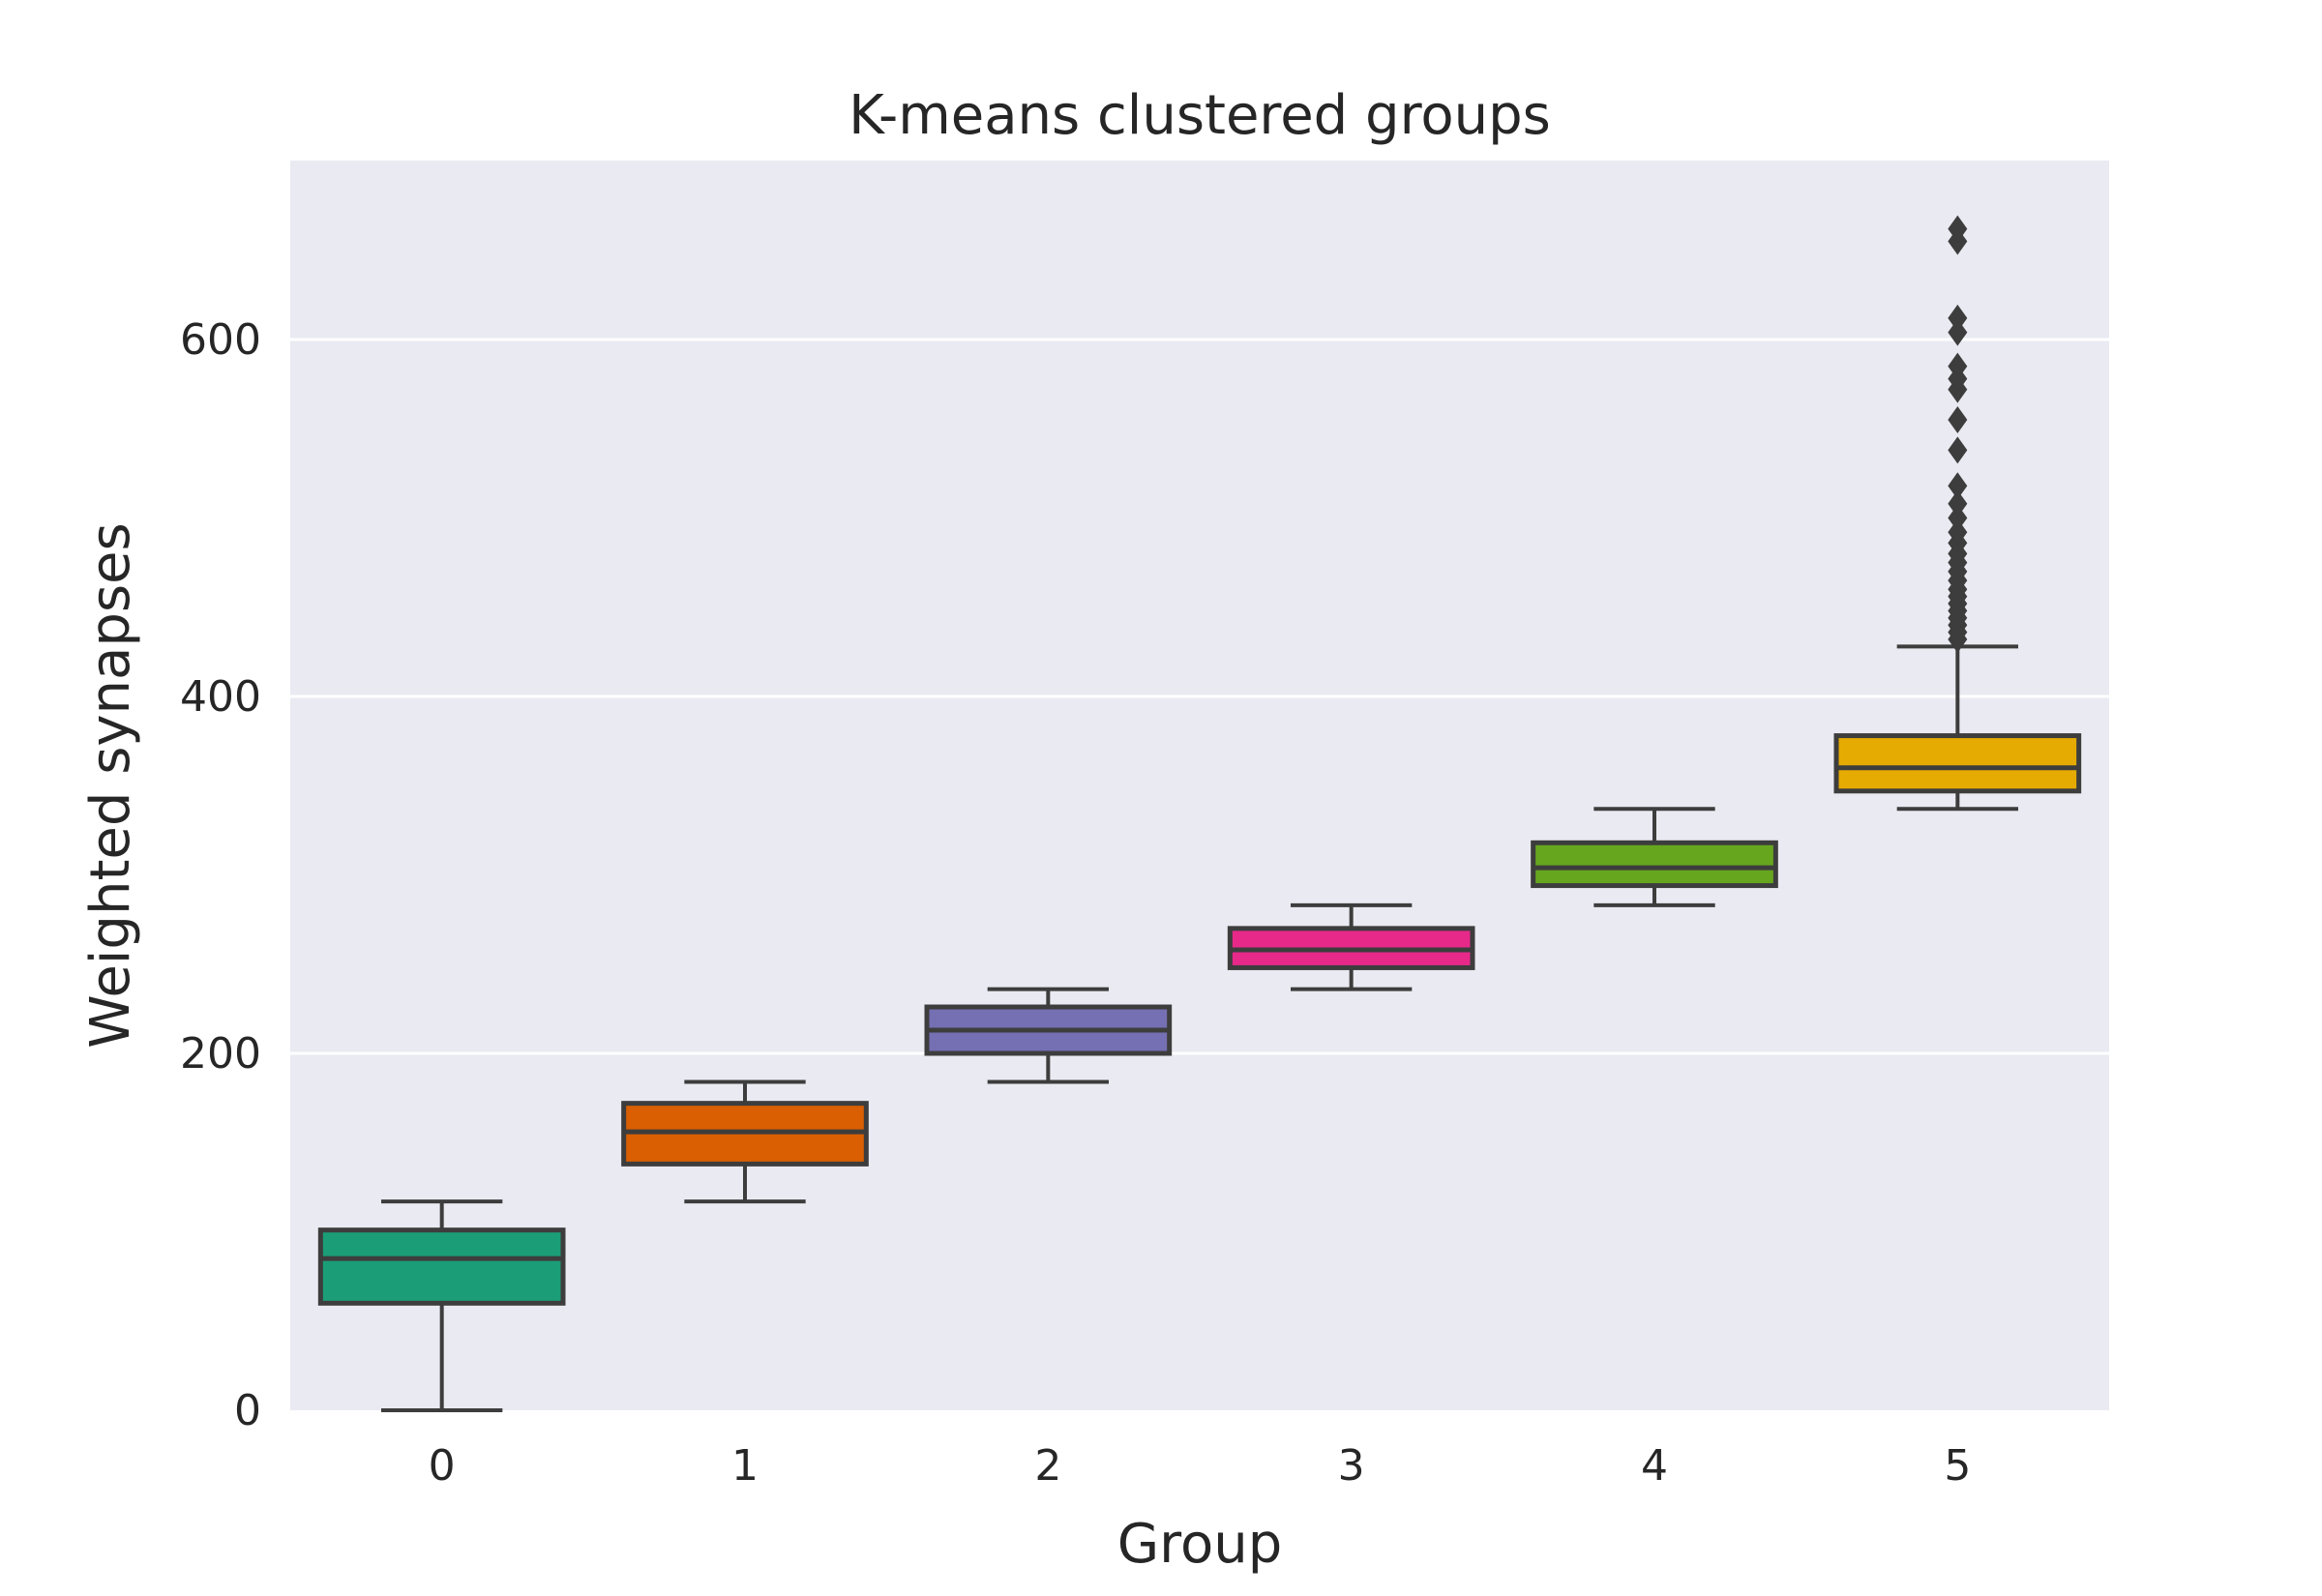 This screenshot has height=1596, width=2322. I want to click on x-tick-label: 5, so click(1957, 1466).